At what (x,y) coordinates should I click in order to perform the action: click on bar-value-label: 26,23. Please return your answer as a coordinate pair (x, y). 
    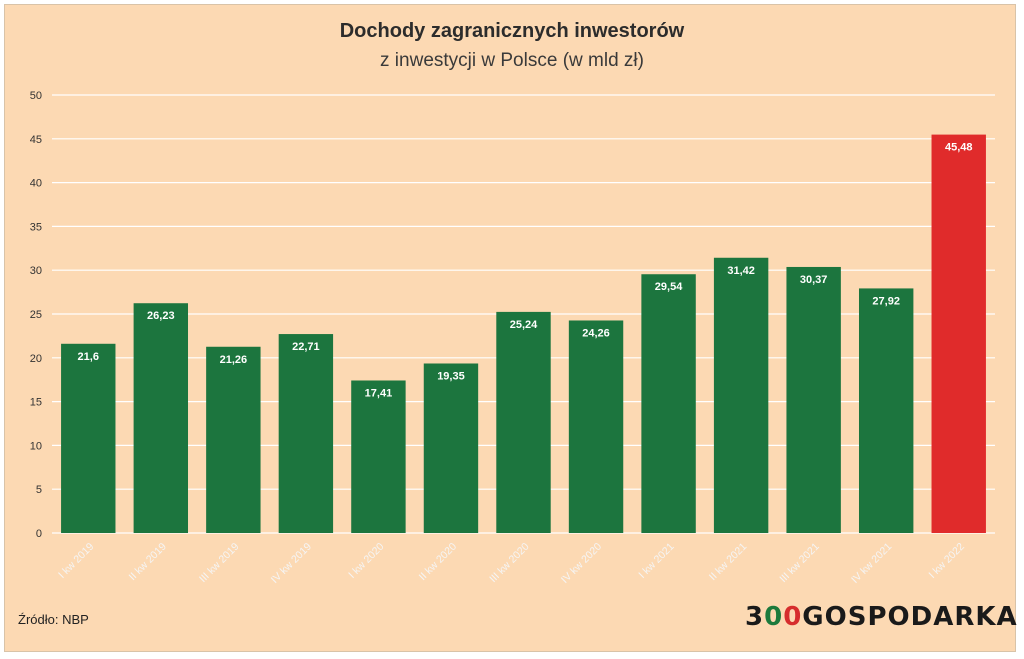
    Looking at the image, I should click on (161, 316).